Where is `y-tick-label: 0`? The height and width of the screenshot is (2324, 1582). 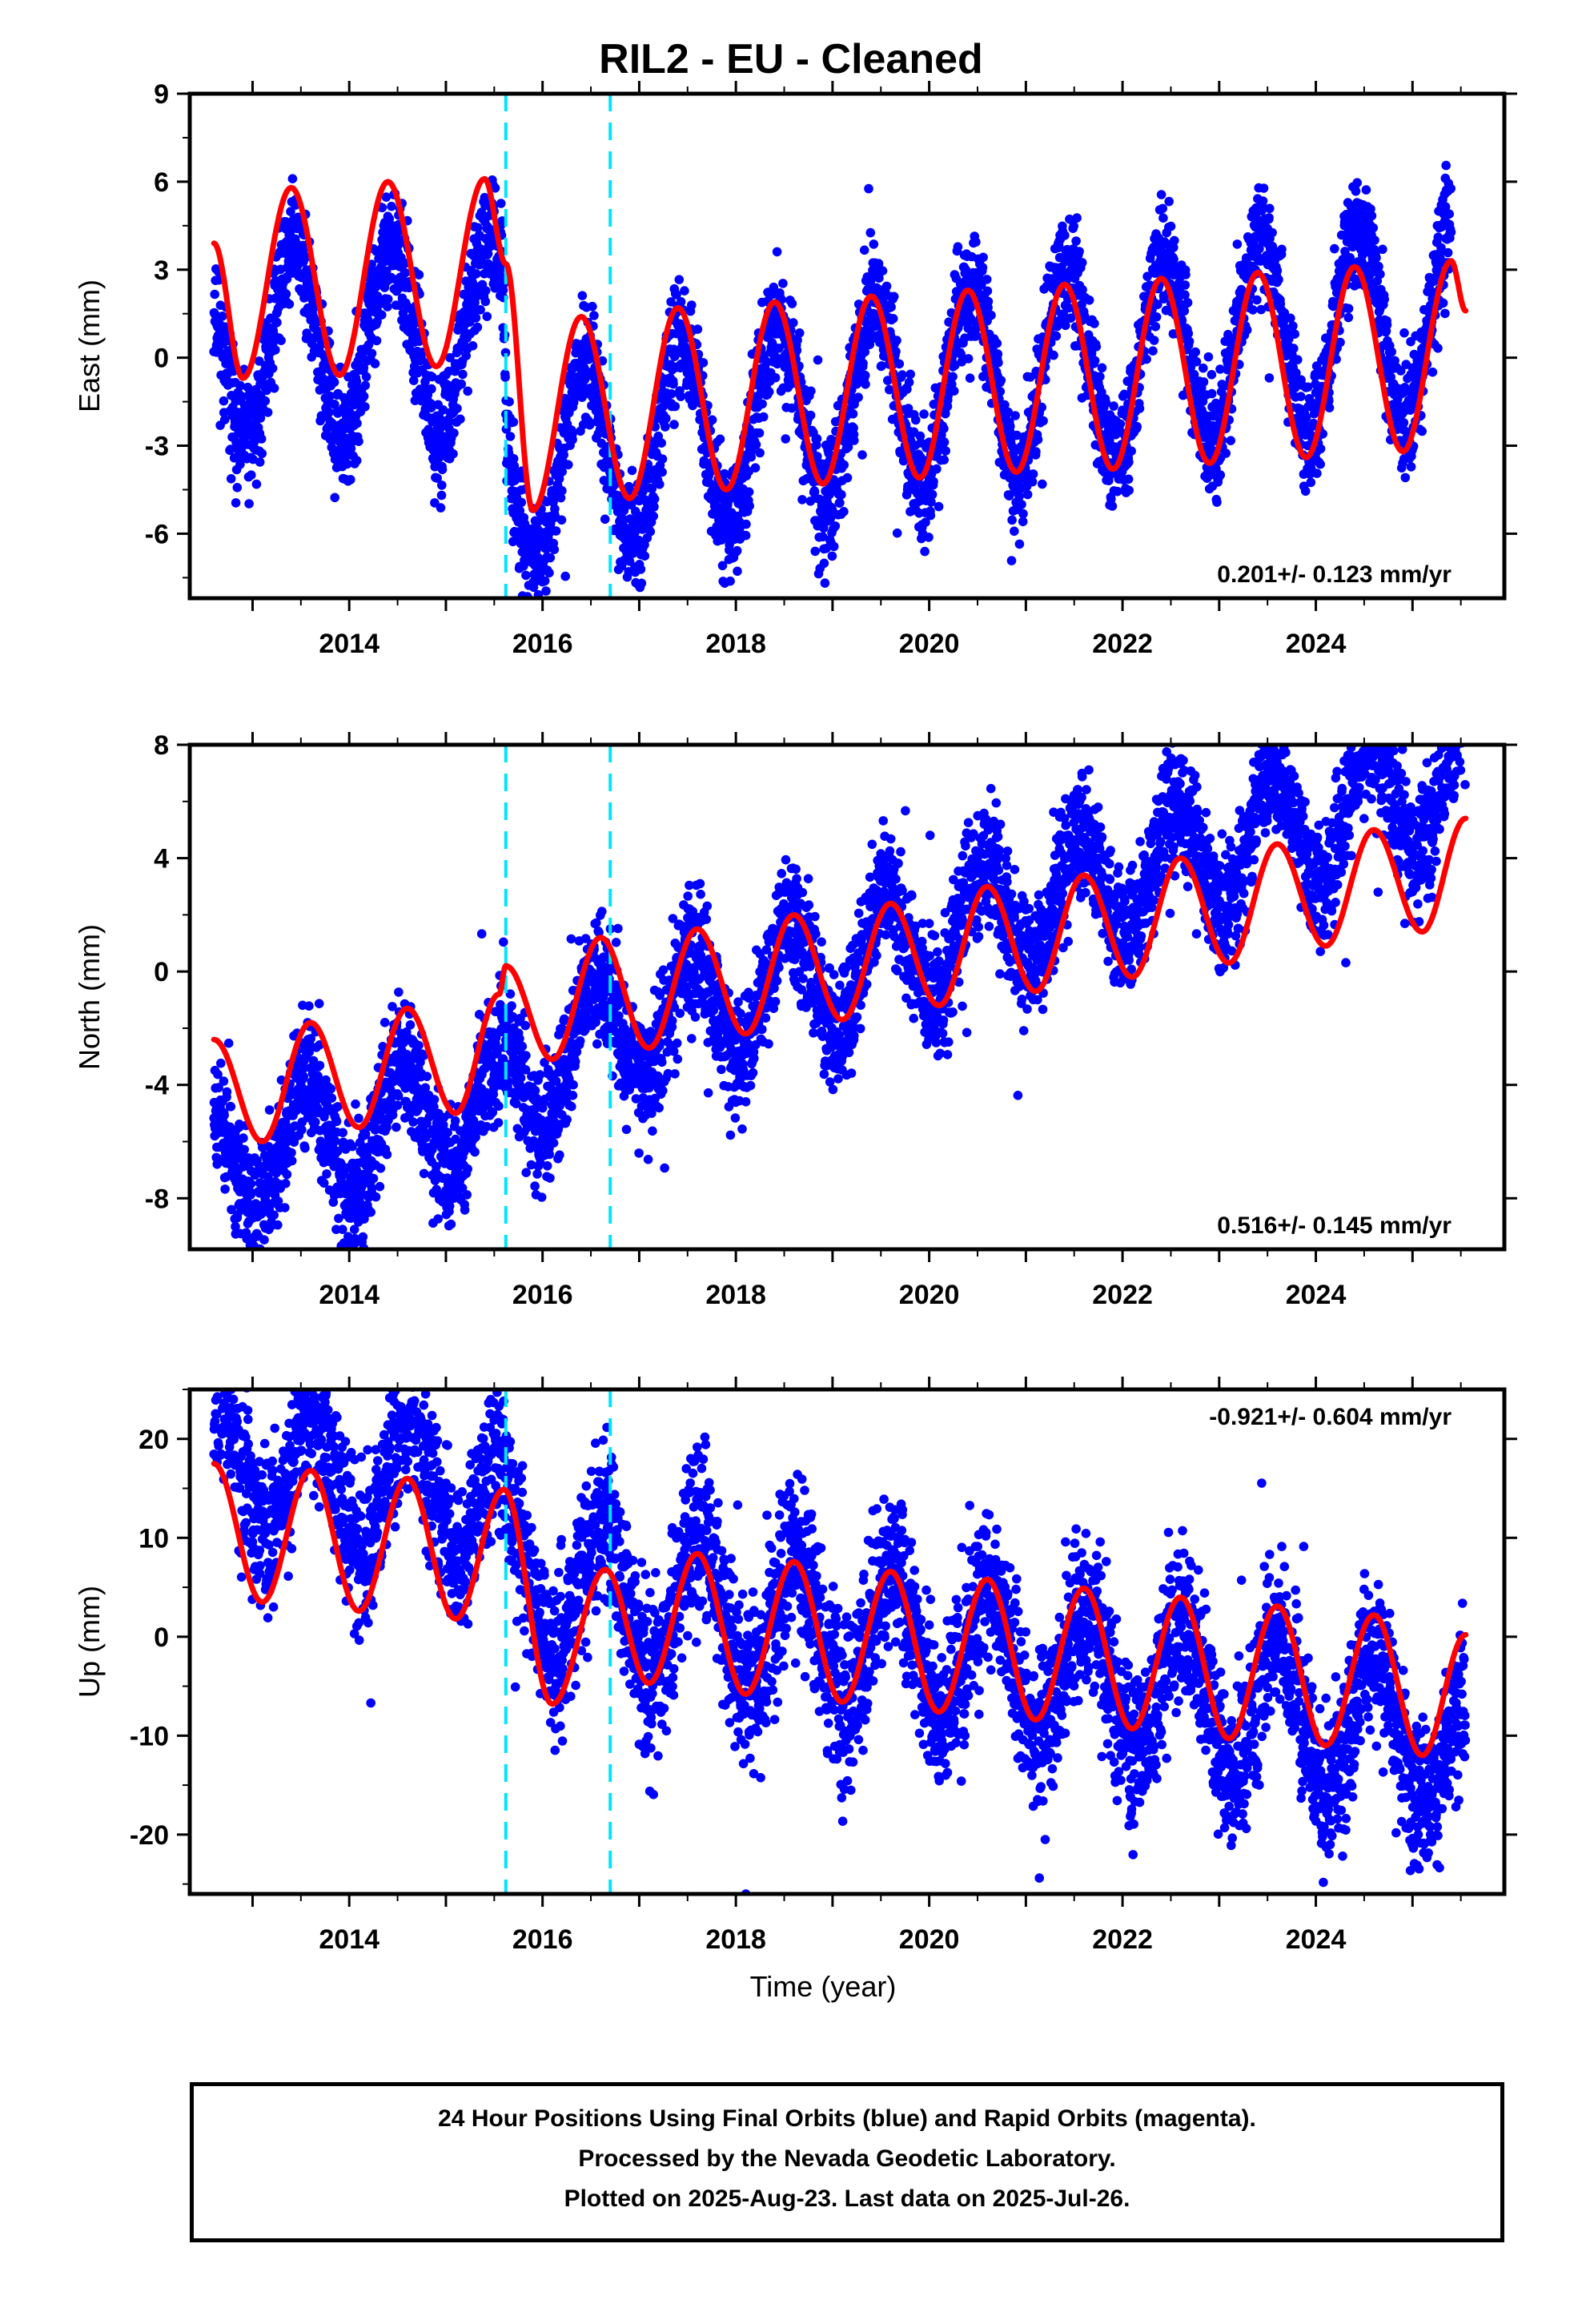
y-tick-label: 0 is located at coordinates (161, 359).